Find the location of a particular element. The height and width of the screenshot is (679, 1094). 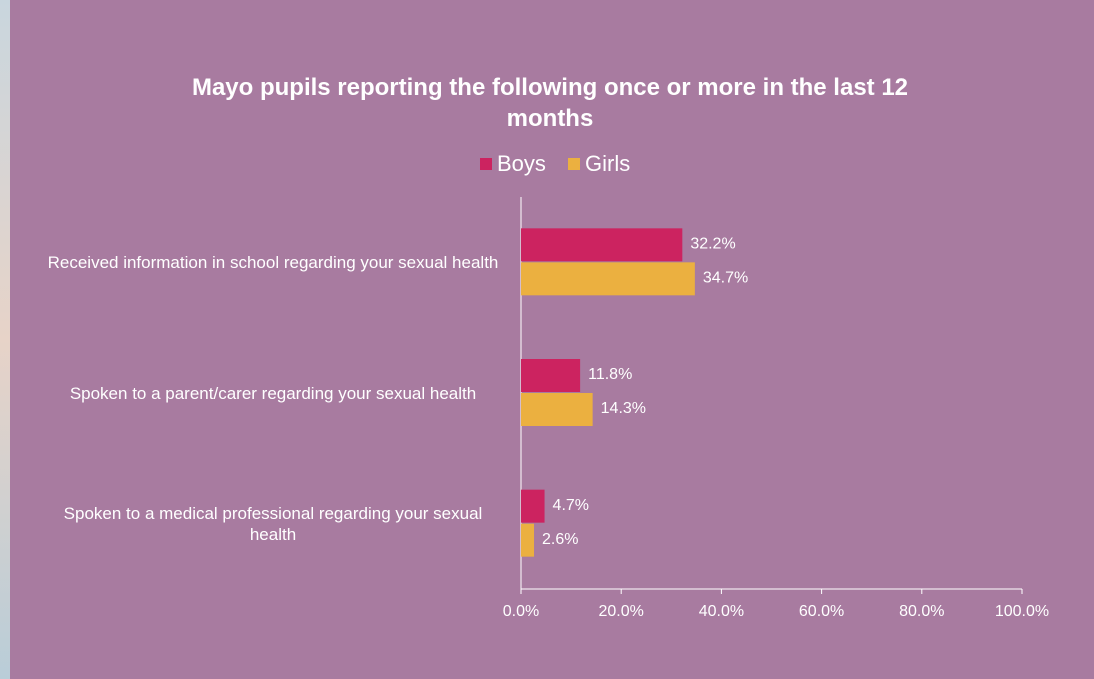

x-tick-label: 100.0% is located at coordinates (1022, 611).